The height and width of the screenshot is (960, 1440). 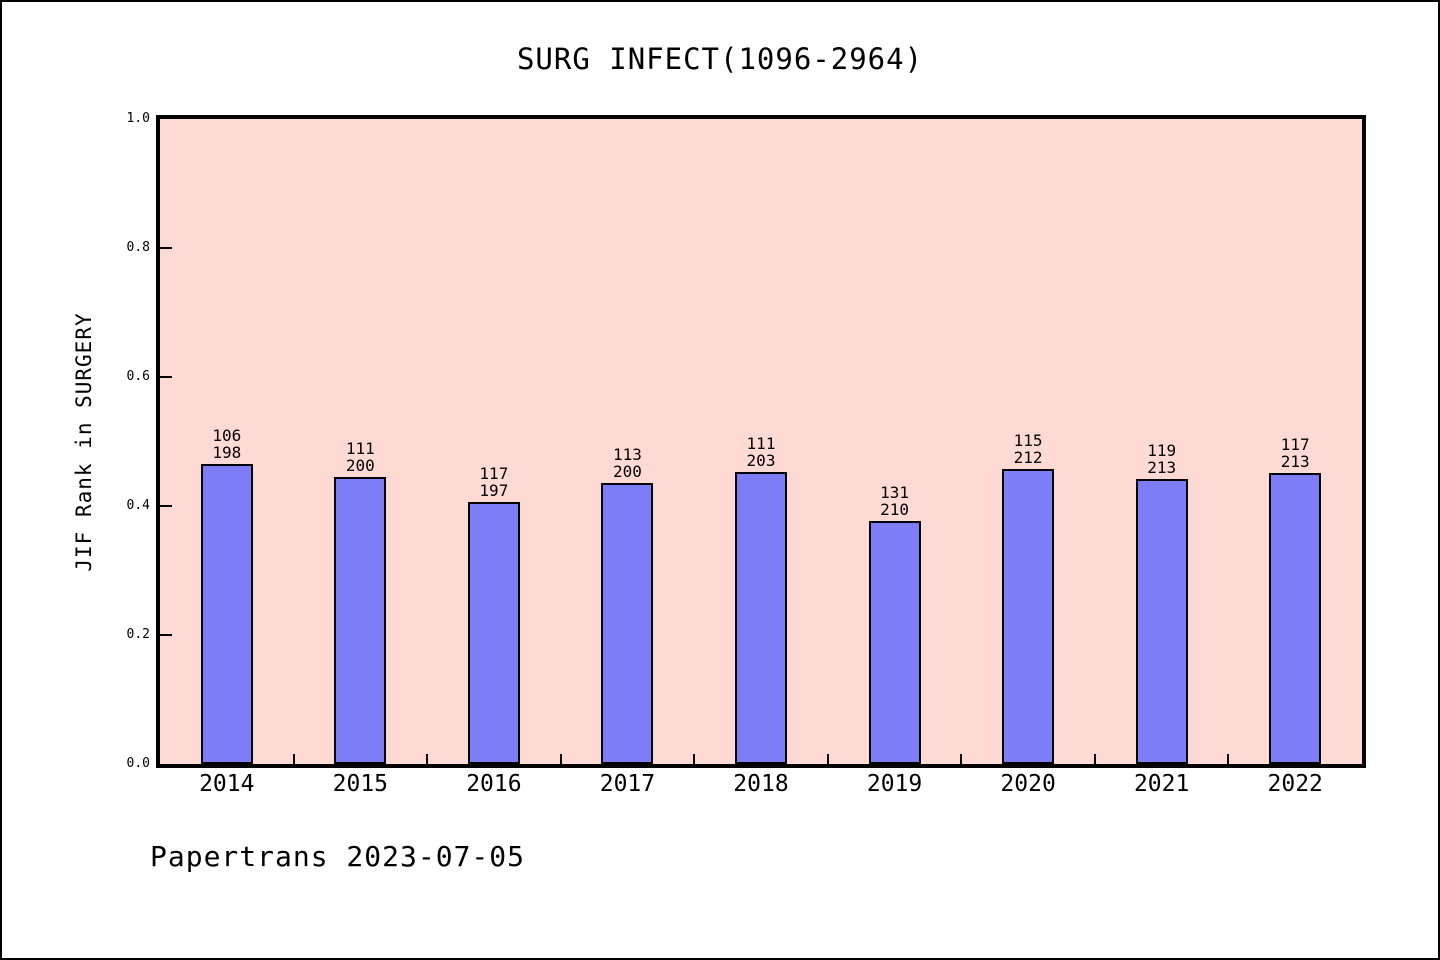 I want to click on x-tick-label: 2020, so click(x=1028, y=784).